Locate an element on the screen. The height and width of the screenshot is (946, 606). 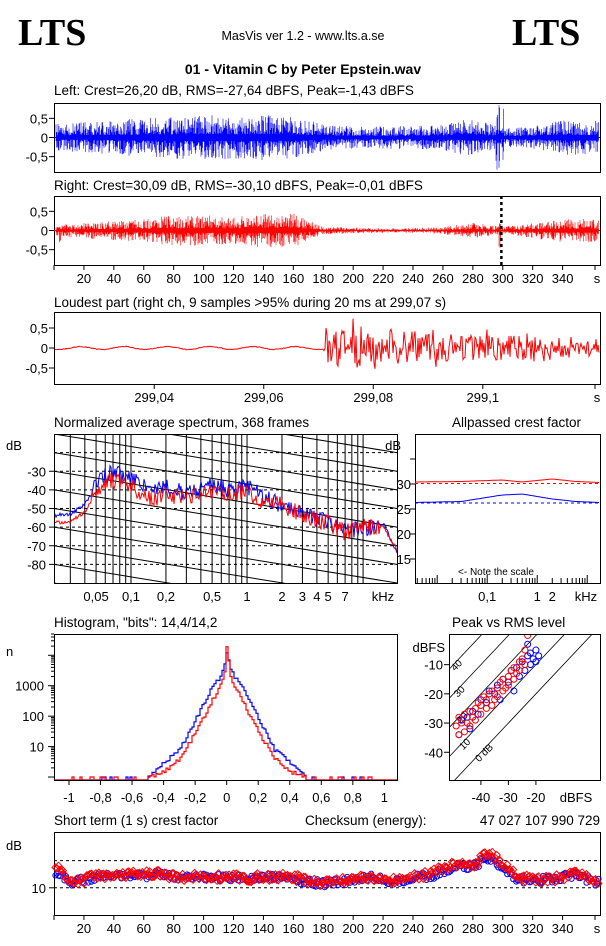
right-waveform-xunit: s is located at coordinates (597, 278).